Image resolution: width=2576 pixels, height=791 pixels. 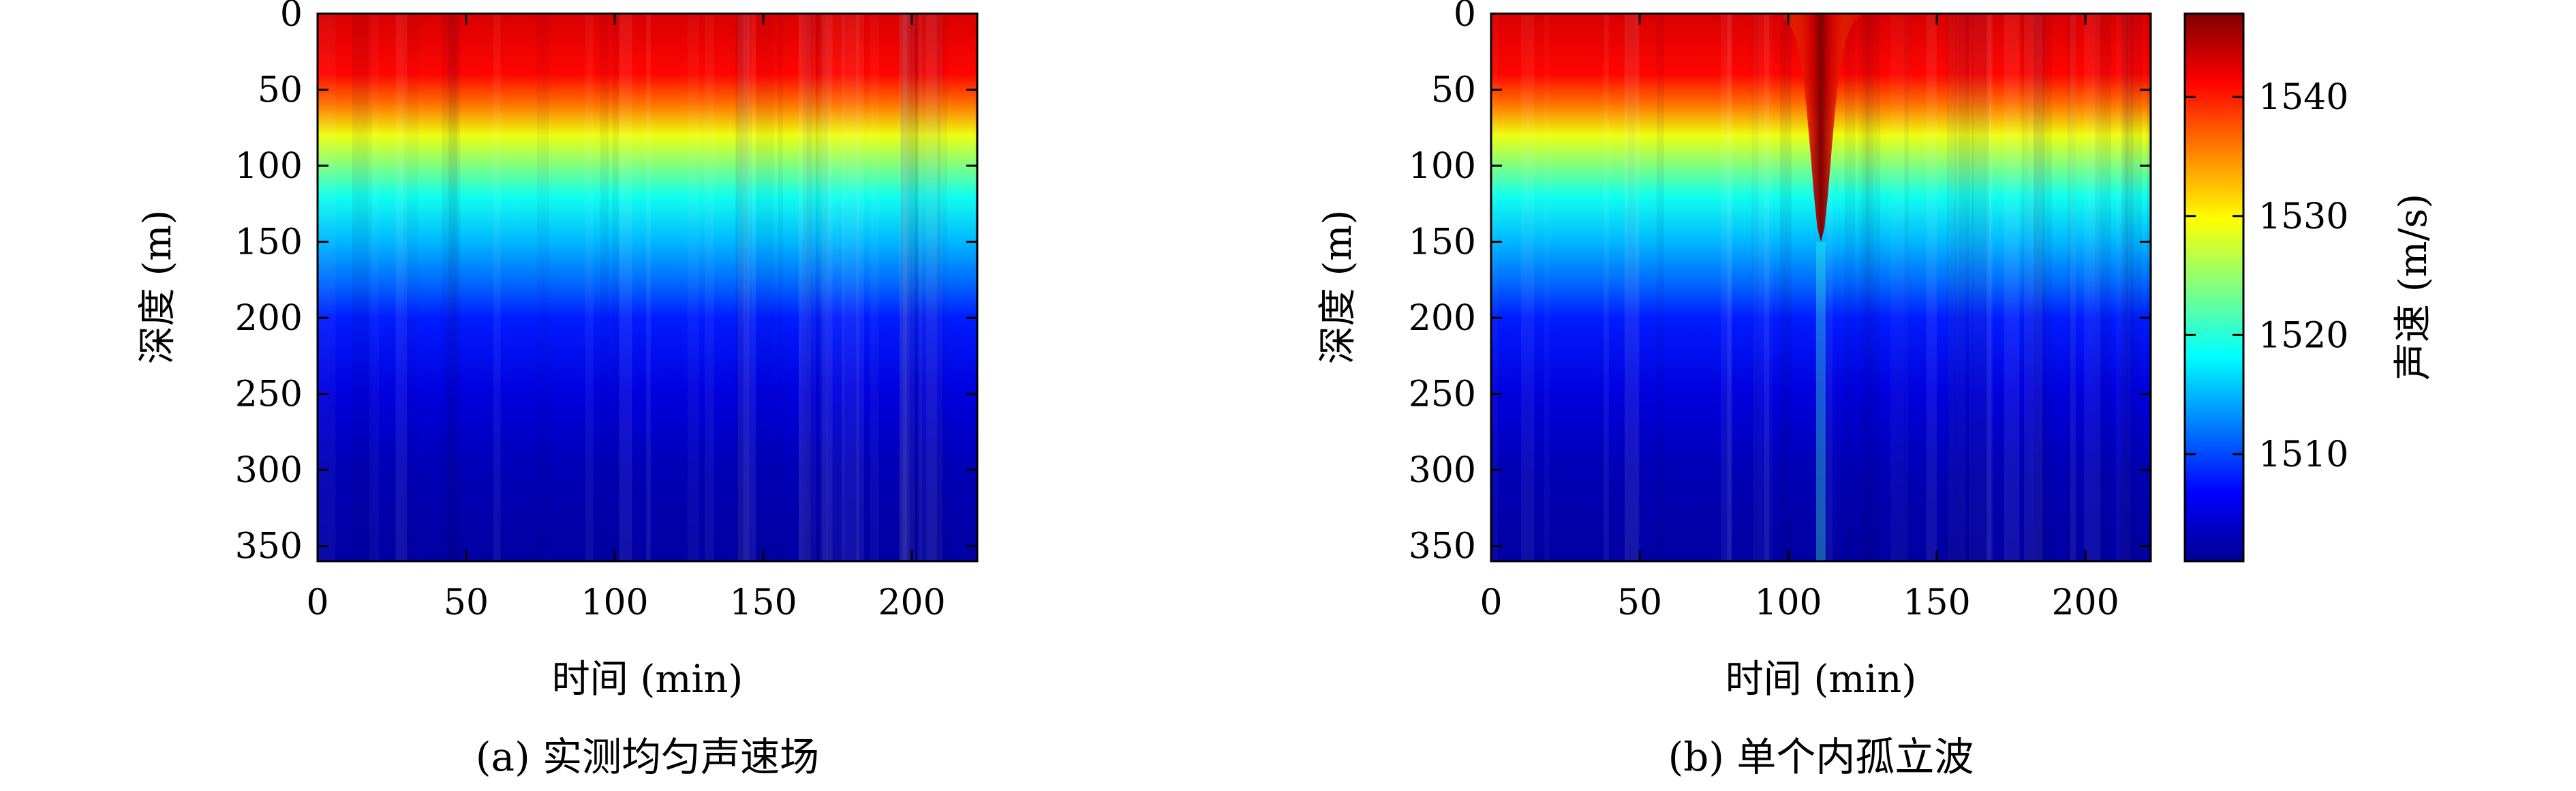 What do you see at coordinates (317, 602) in the screenshot?
I see `x-tick-label: 0` at bounding box center [317, 602].